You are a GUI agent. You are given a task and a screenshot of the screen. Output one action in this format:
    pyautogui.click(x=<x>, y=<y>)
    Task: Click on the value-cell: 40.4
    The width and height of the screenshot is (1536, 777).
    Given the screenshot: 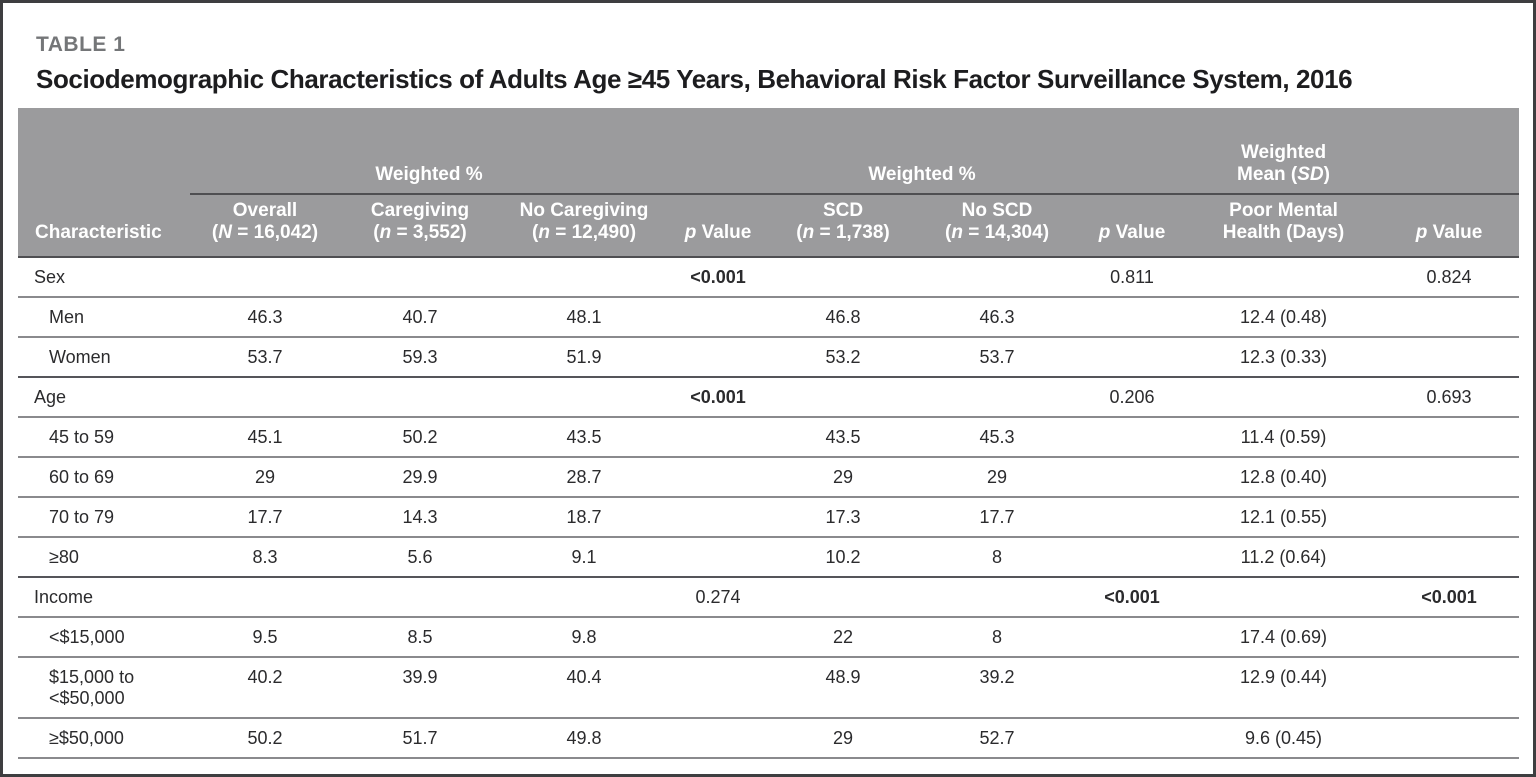 What is the action you would take?
    pyautogui.click(x=584, y=677)
    